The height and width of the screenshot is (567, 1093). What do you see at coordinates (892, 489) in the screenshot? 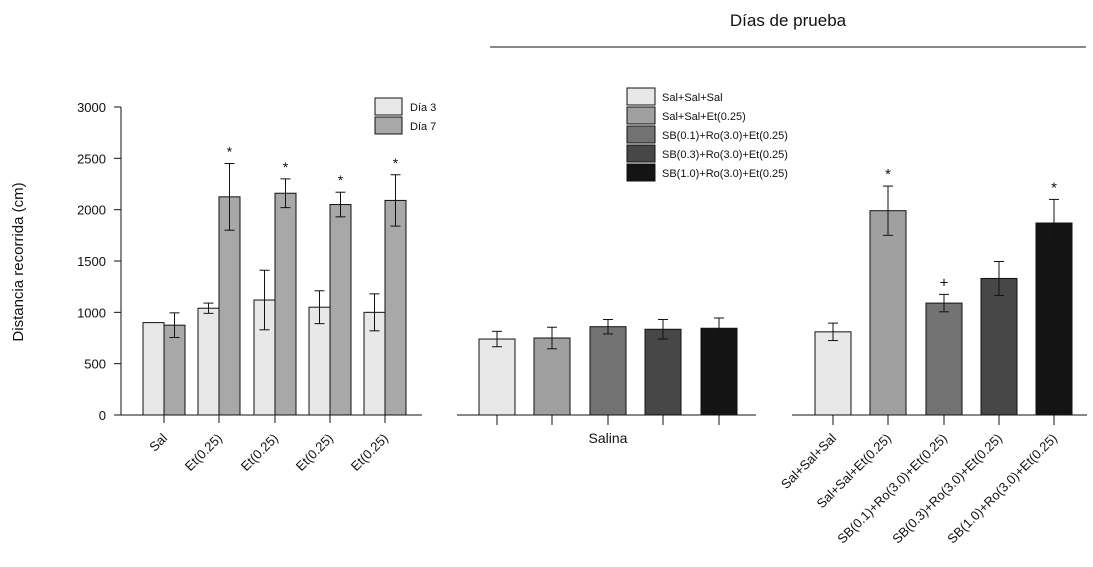
I see `x-tick-label: SB(0.1)+Ro(3.0)+Et(0.25)` at bounding box center [892, 489].